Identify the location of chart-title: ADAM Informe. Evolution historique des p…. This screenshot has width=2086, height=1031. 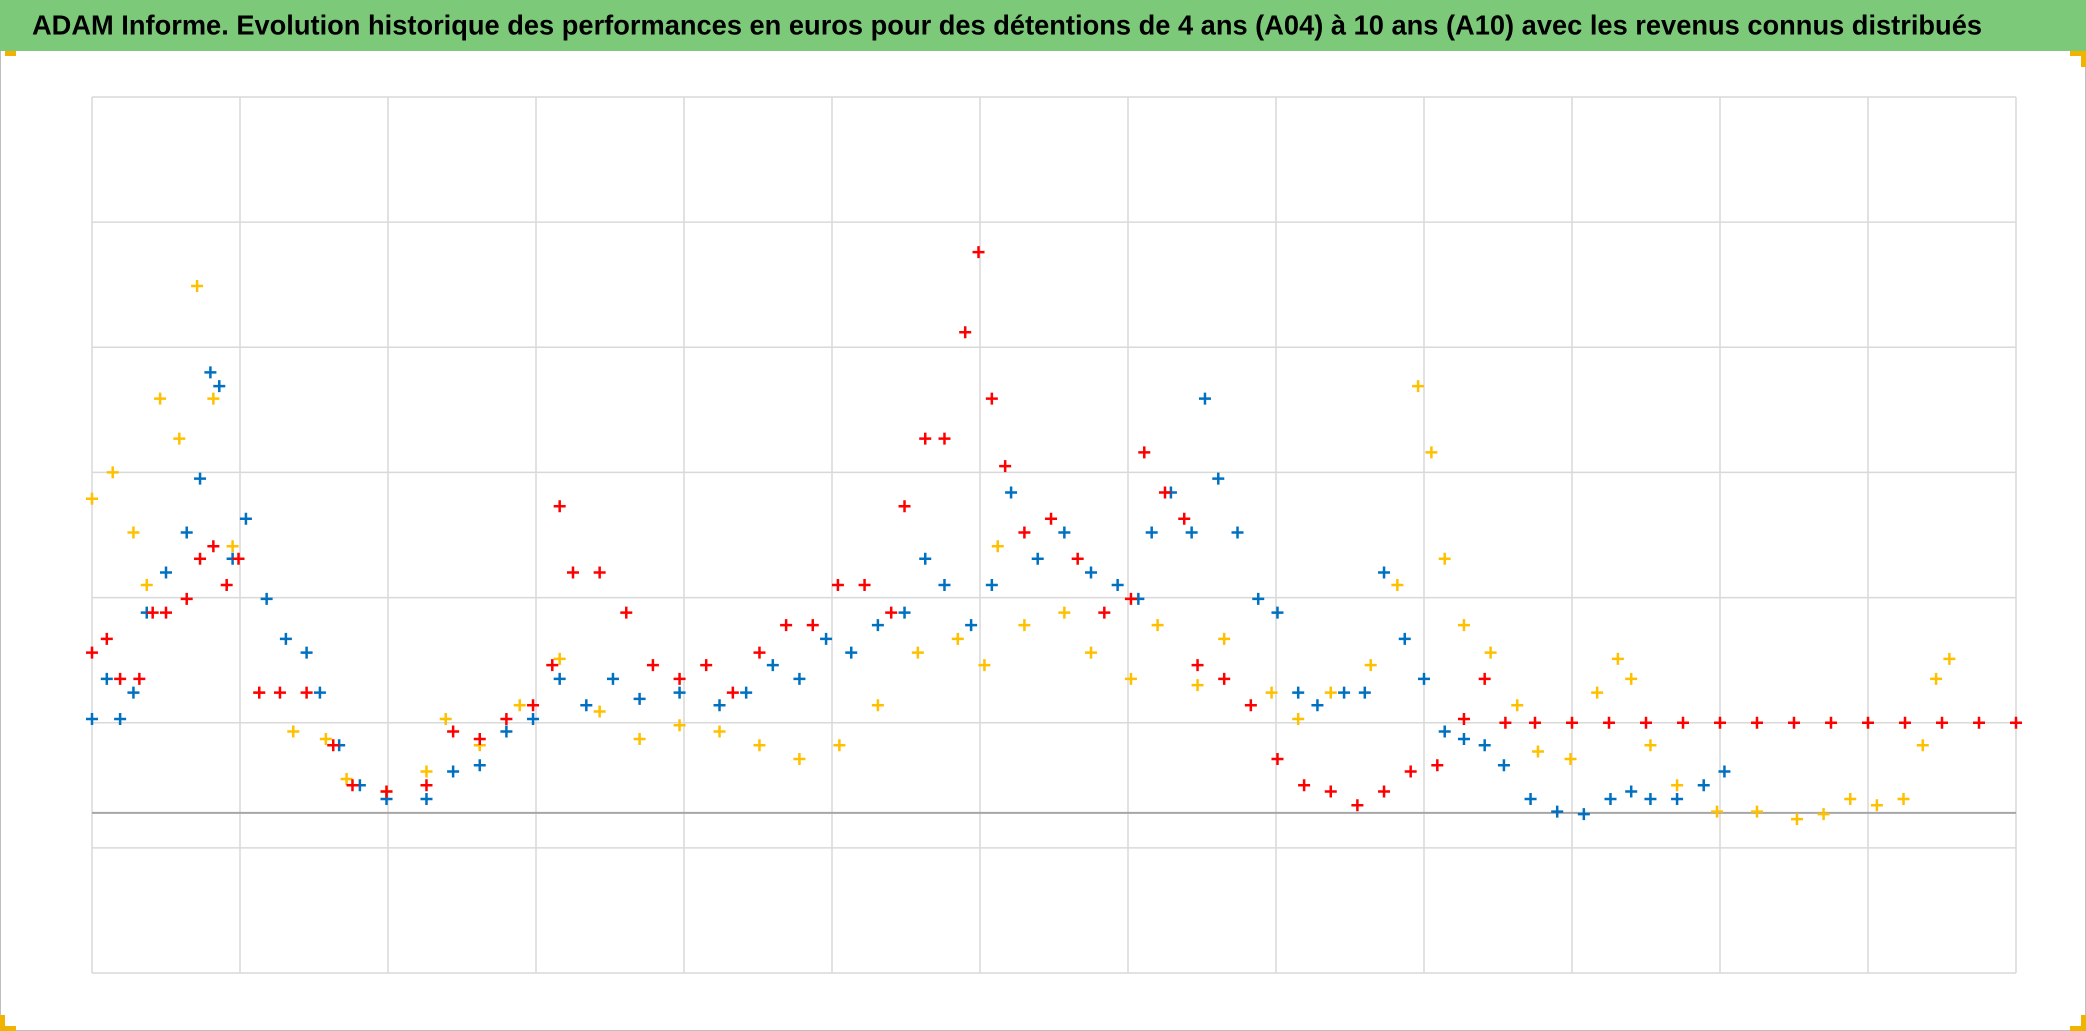
(1007, 24).